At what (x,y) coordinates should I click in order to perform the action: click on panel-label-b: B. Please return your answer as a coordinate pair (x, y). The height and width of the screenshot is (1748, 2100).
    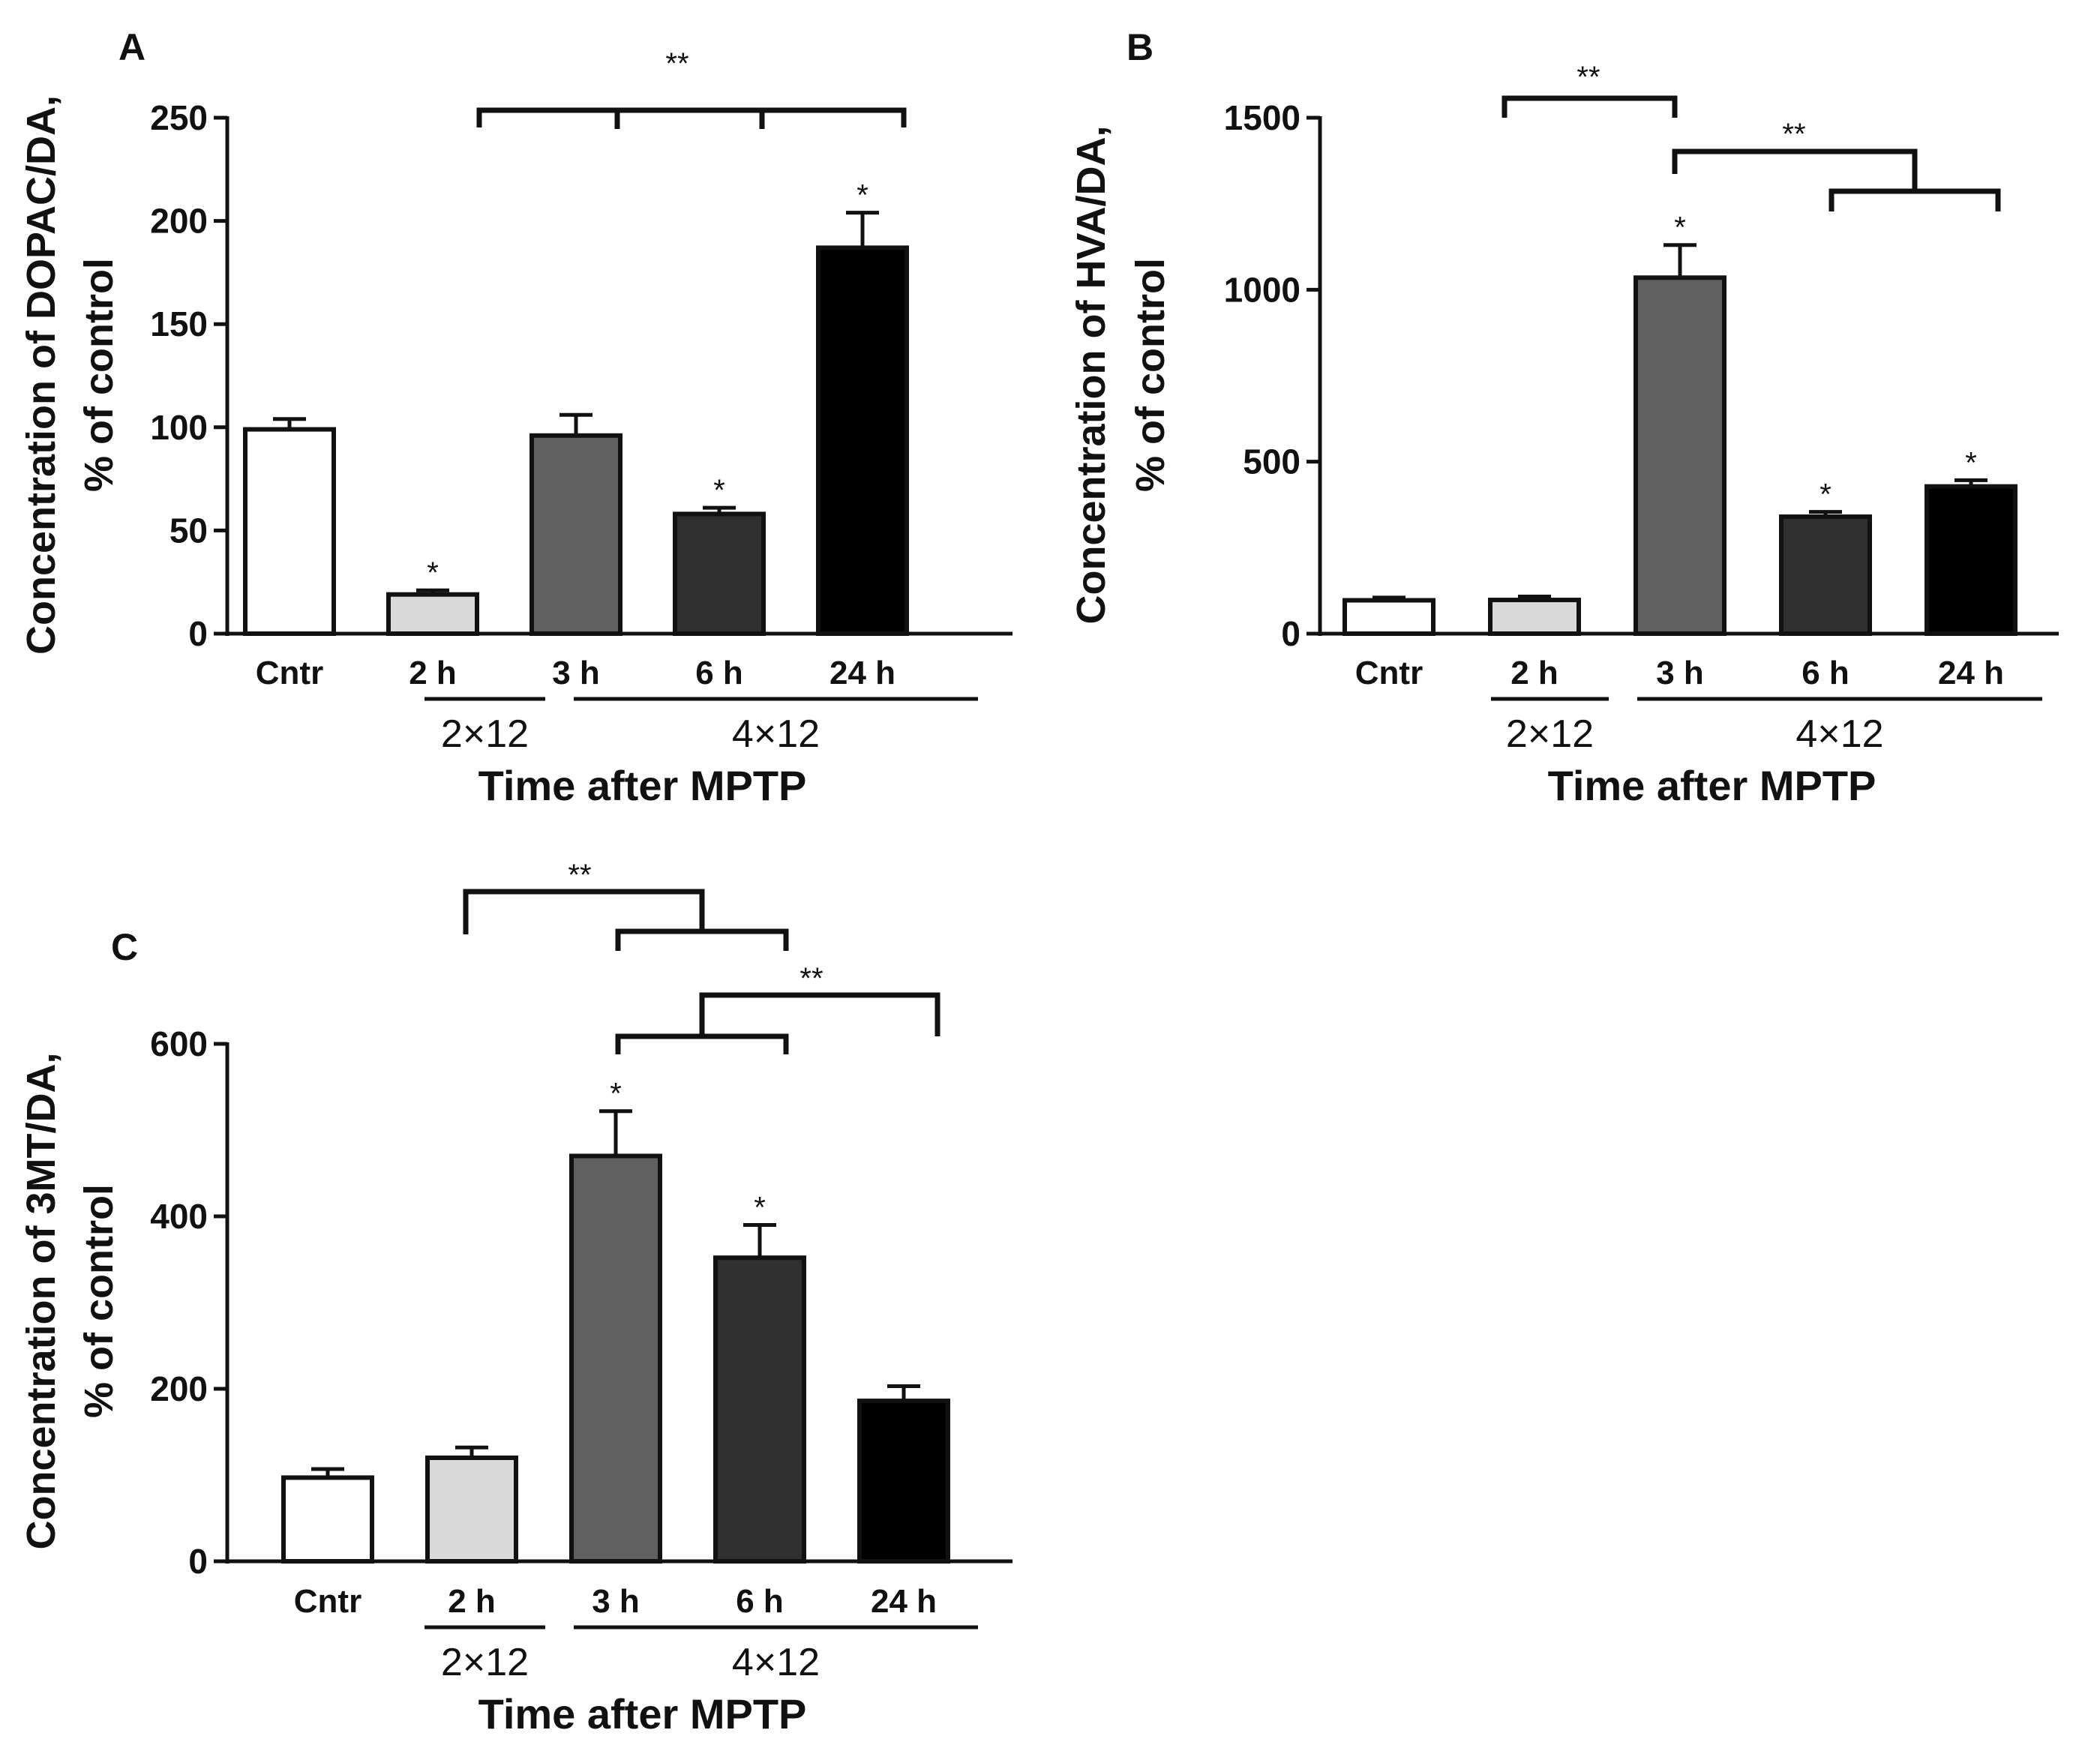
    Looking at the image, I should click on (1140, 47).